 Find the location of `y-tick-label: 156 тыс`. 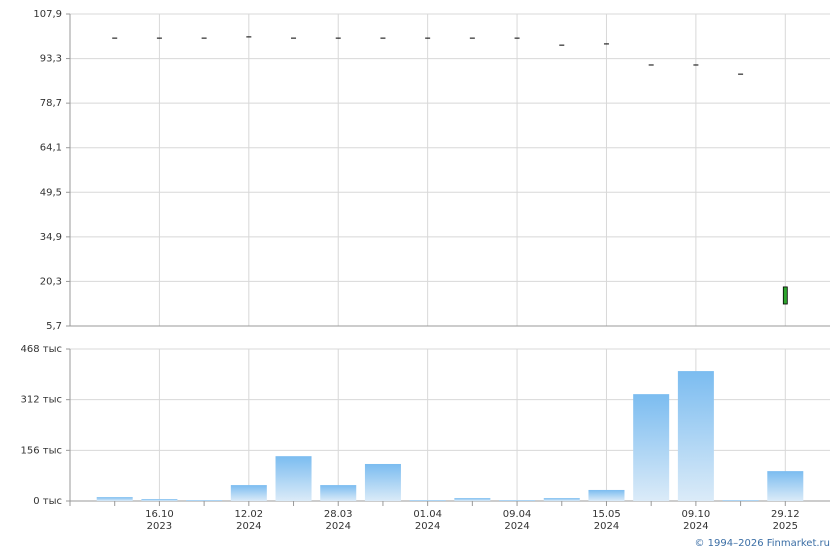

y-tick-label: 156 тыс is located at coordinates (41, 450).